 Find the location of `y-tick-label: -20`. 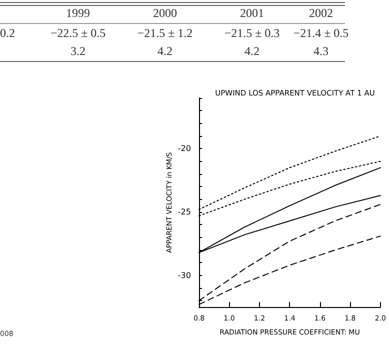

y-tick-label: -20 is located at coordinates (184, 149).